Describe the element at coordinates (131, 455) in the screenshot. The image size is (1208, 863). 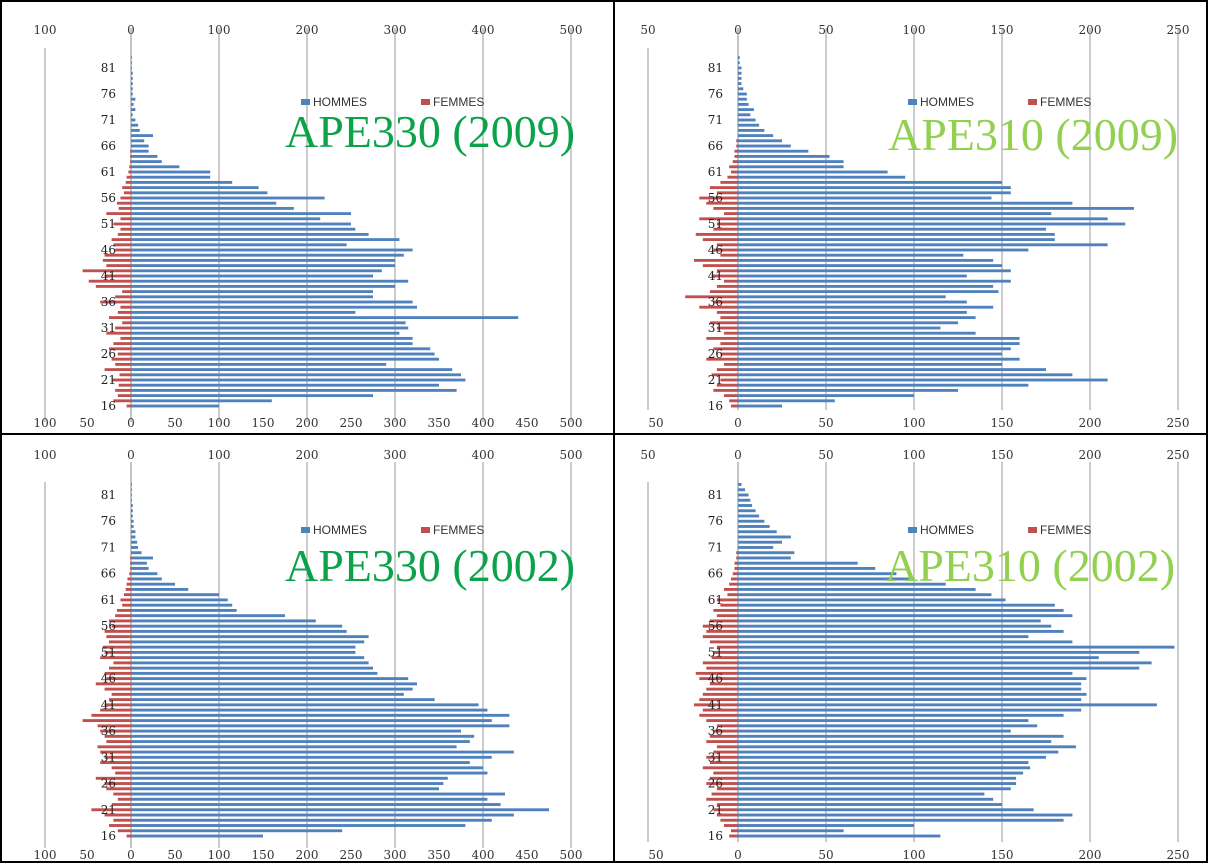
I see `top-tick-label: 0` at that location.